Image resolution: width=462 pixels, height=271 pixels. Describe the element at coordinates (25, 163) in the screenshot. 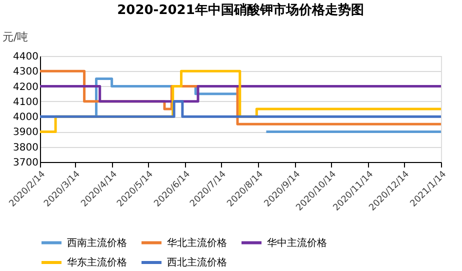

I see `y-tick-label: 3700` at that location.